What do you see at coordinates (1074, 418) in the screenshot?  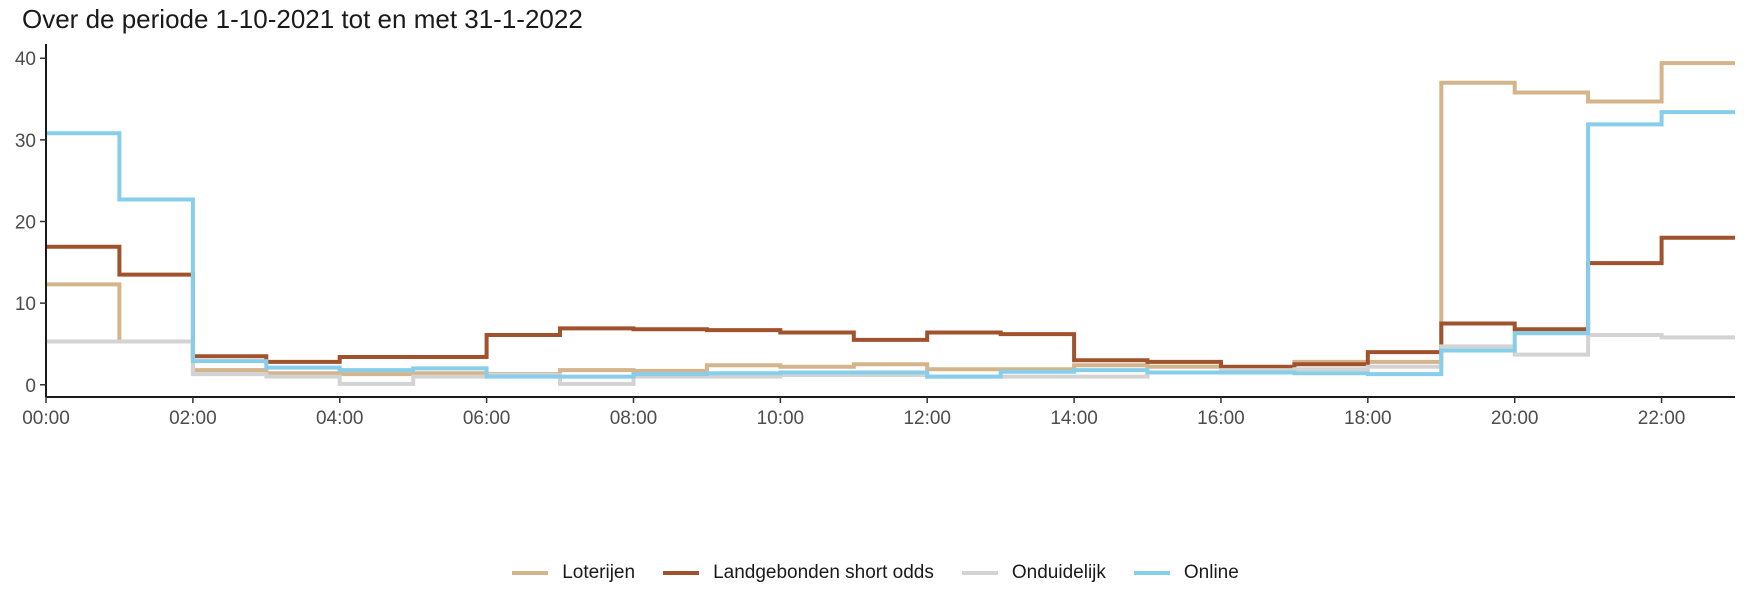 I see `x-tick-label: 14:00` at bounding box center [1074, 418].